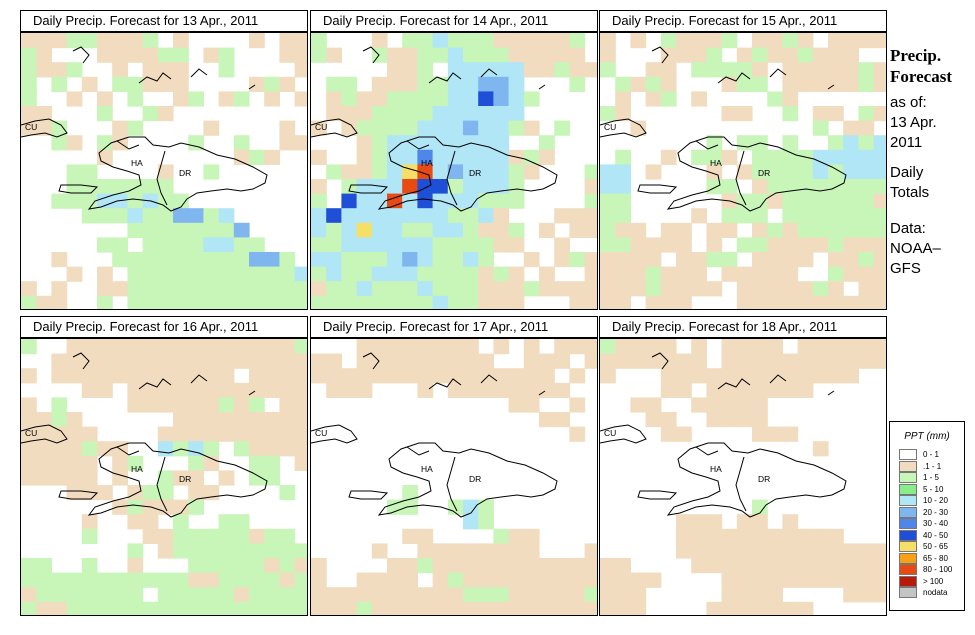 Image resolution: width=975 pixels, height=635 pixels. Describe the element at coordinates (723, 129) in the screenshot. I see `coastline` at that location.